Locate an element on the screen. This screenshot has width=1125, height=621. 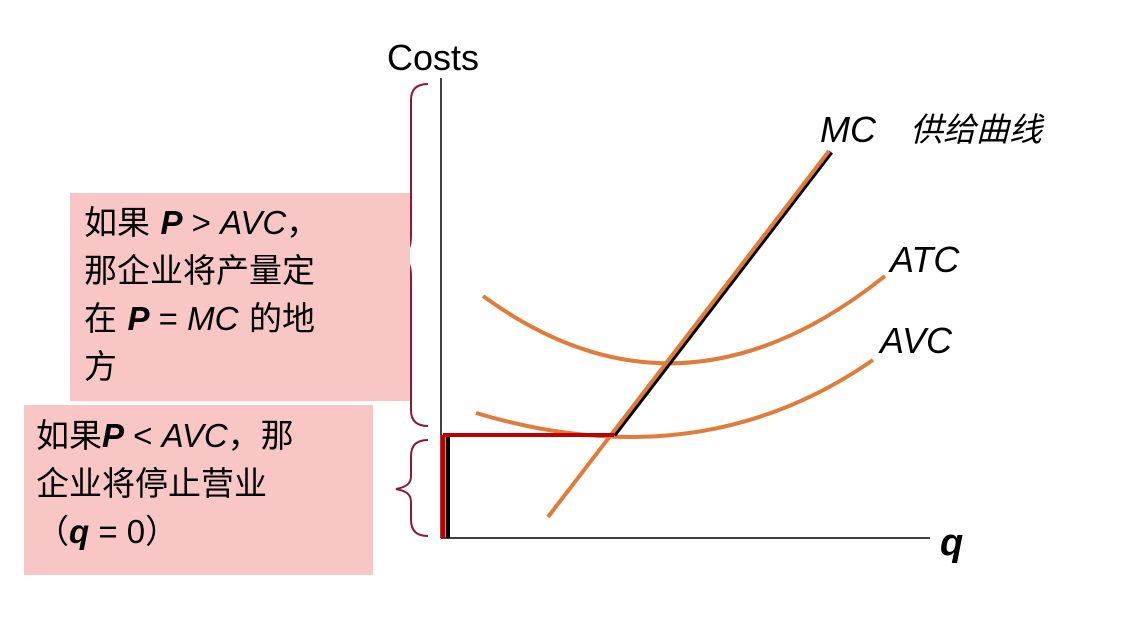
avc-label: AVC is located at coordinates (915, 340).